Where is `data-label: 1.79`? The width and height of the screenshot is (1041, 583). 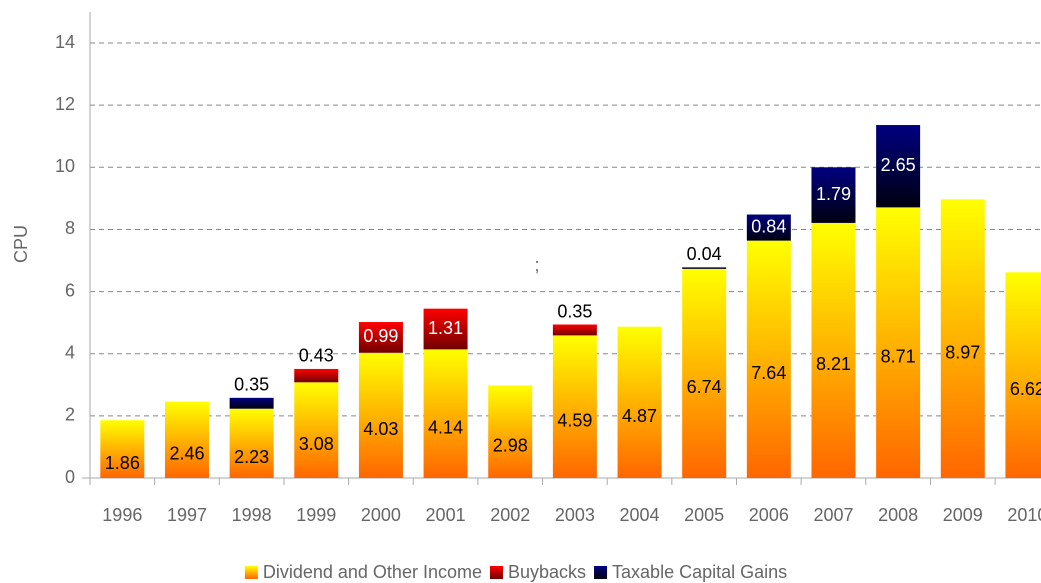 data-label: 1.79 is located at coordinates (833, 194).